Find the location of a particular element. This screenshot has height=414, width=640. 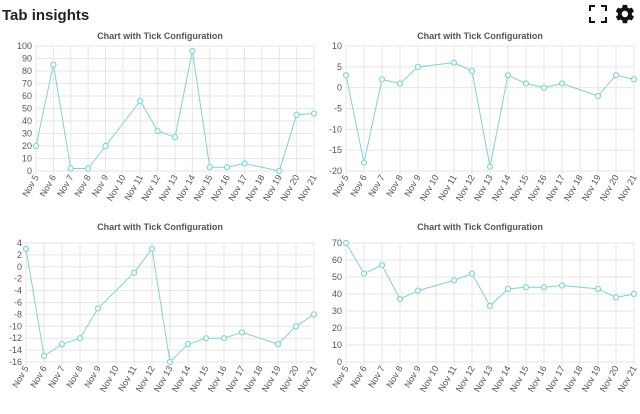

chart-1-x-tick: Nov 8 is located at coordinates (82, 185).